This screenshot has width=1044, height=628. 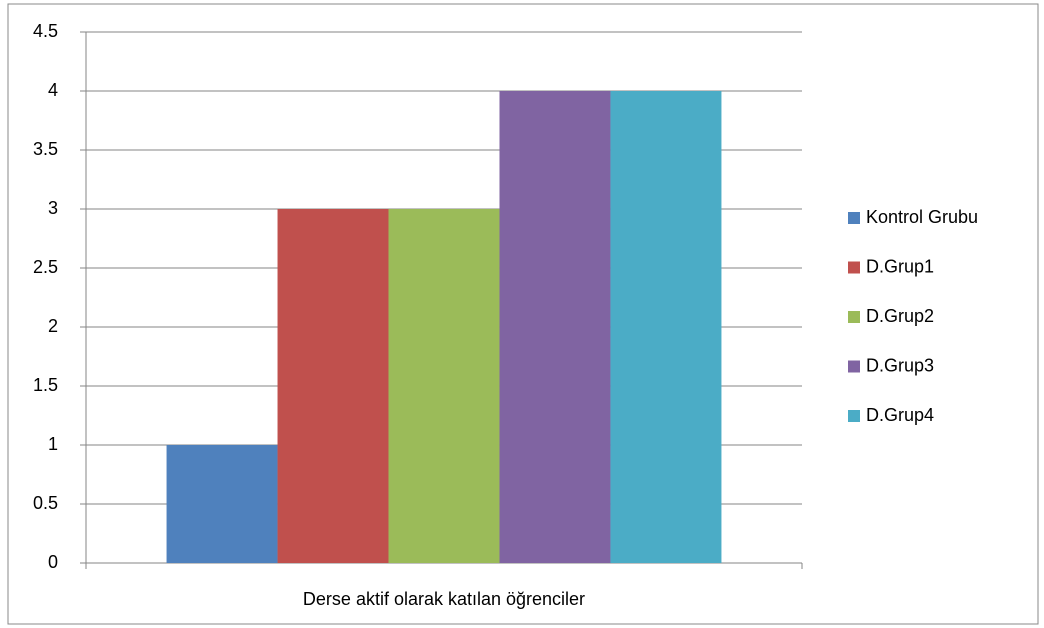 What do you see at coordinates (900, 316) in the screenshot?
I see `legend-label: D.Grup2` at bounding box center [900, 316].